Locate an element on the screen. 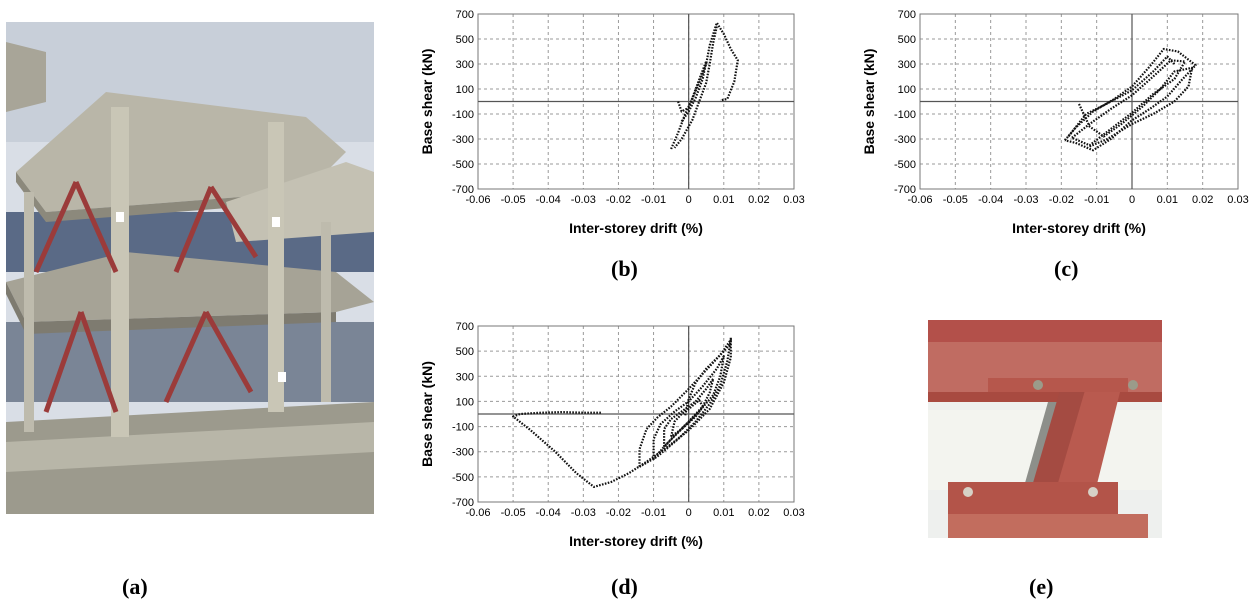 The width and height of the screenshot is (1258, 606). panel-label-b: (b) is located at coordinates (624, 268).